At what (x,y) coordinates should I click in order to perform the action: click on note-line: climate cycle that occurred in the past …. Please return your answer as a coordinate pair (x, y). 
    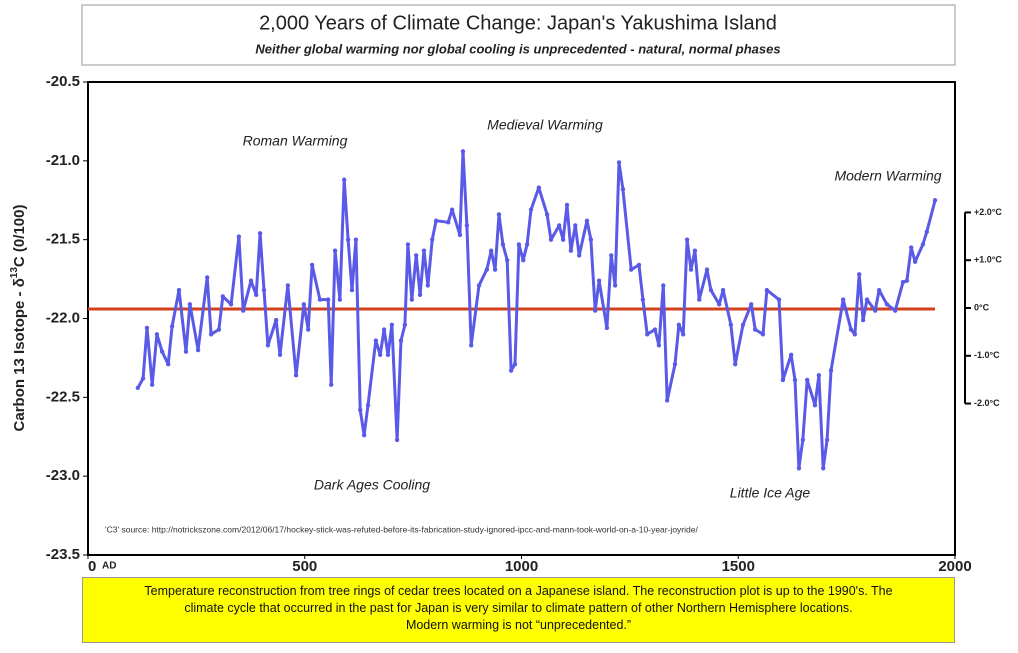
    Looking at the image, I should click on (518, 608).